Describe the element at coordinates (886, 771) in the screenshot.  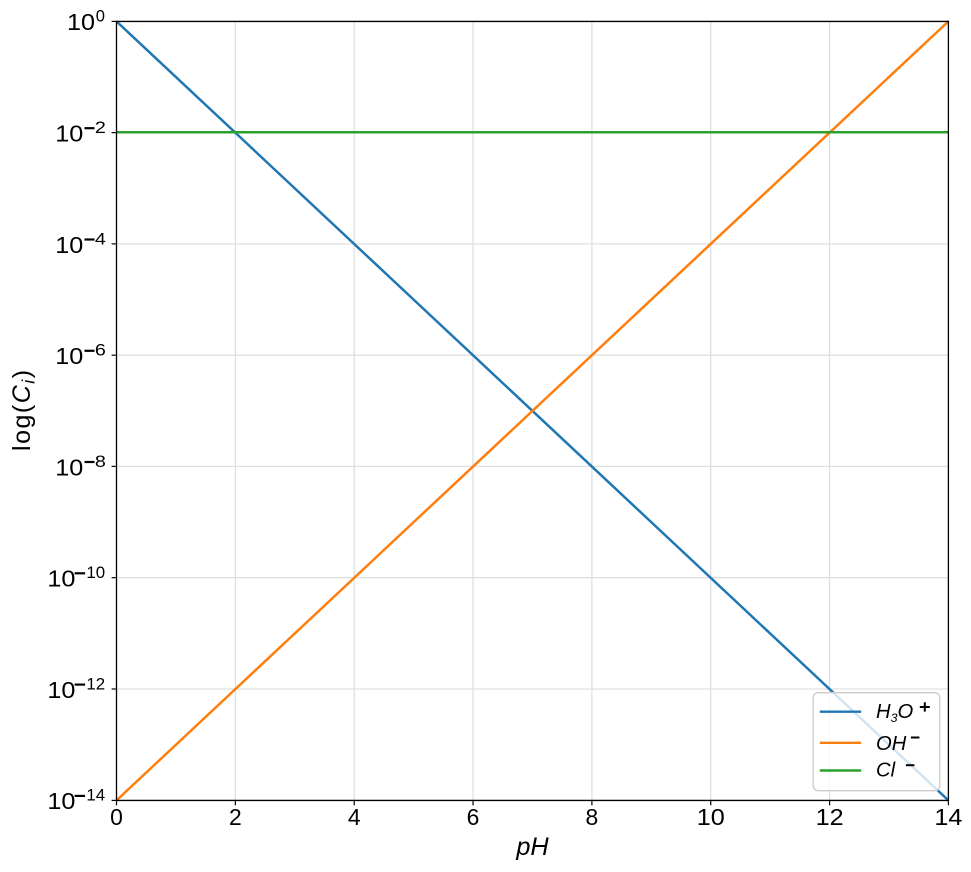
I see `svg-text: Cl` at that location.